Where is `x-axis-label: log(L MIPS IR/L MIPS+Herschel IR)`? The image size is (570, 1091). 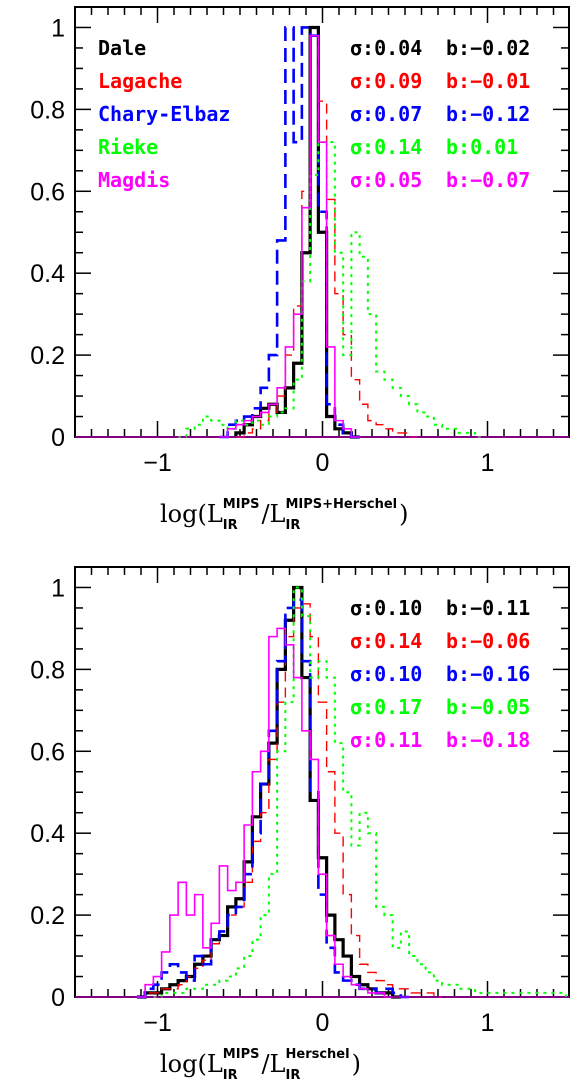
x-axis-label: log(L MIPS IR/L MIPS+Herschel IR) is located at coordinates (284, 515).